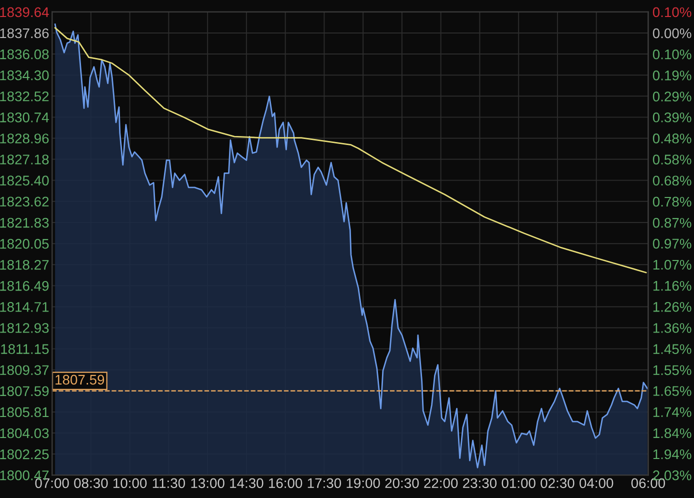 The width and height of the screenshot is (694, 498). Describe the element at coordinates (24, 475) in the screenshot. I see `y-tick-label: 1800.47` at that location.